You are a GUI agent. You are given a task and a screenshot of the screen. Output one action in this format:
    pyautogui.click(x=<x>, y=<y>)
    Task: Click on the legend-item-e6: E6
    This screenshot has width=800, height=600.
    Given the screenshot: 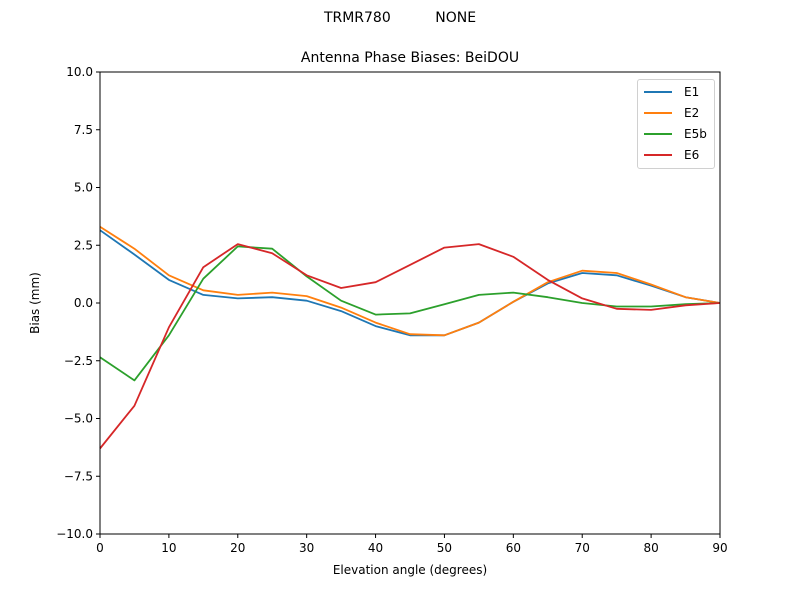 What is the action you would take?
    pyautogui.click(x=668, y=155)
    